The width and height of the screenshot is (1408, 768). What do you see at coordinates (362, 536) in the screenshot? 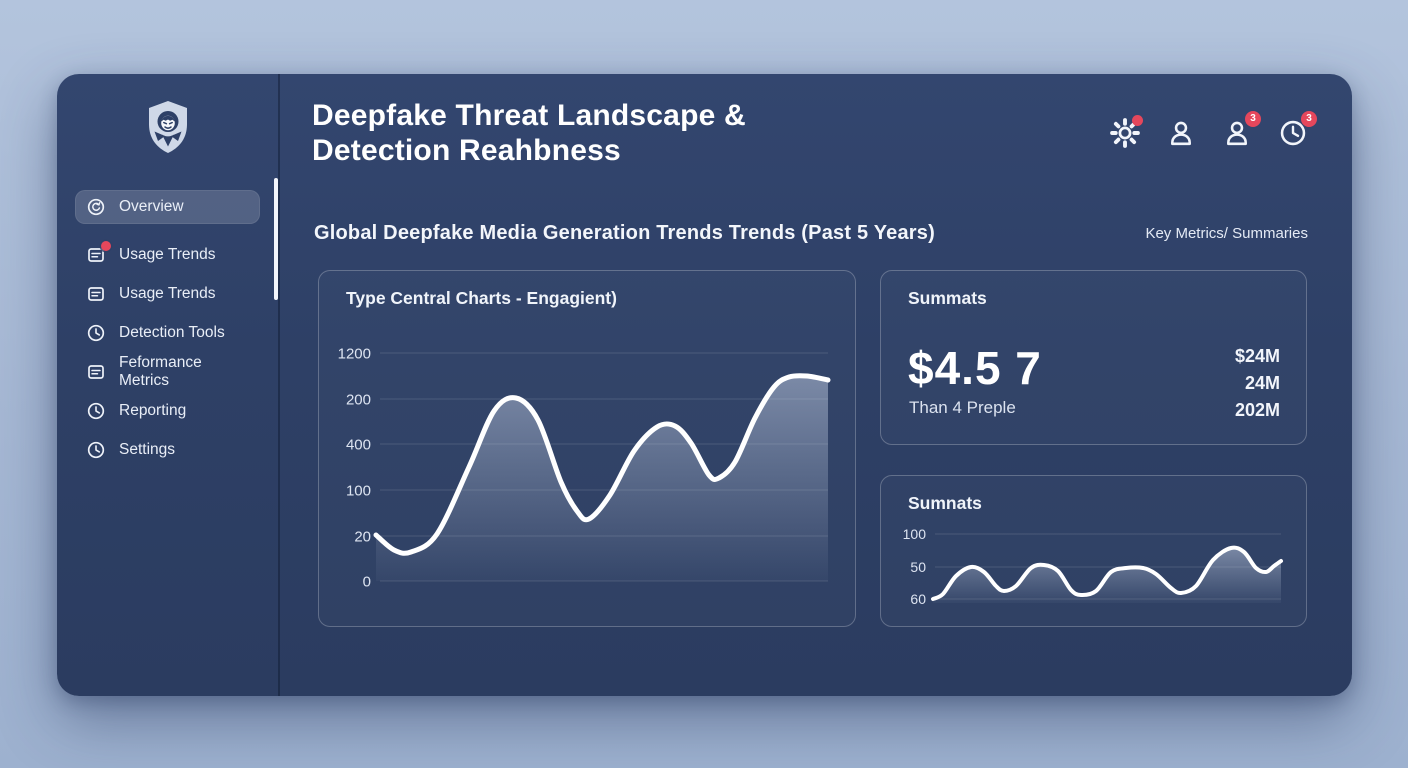
I see `svg-text: 20` at bounding box center [362, 536].